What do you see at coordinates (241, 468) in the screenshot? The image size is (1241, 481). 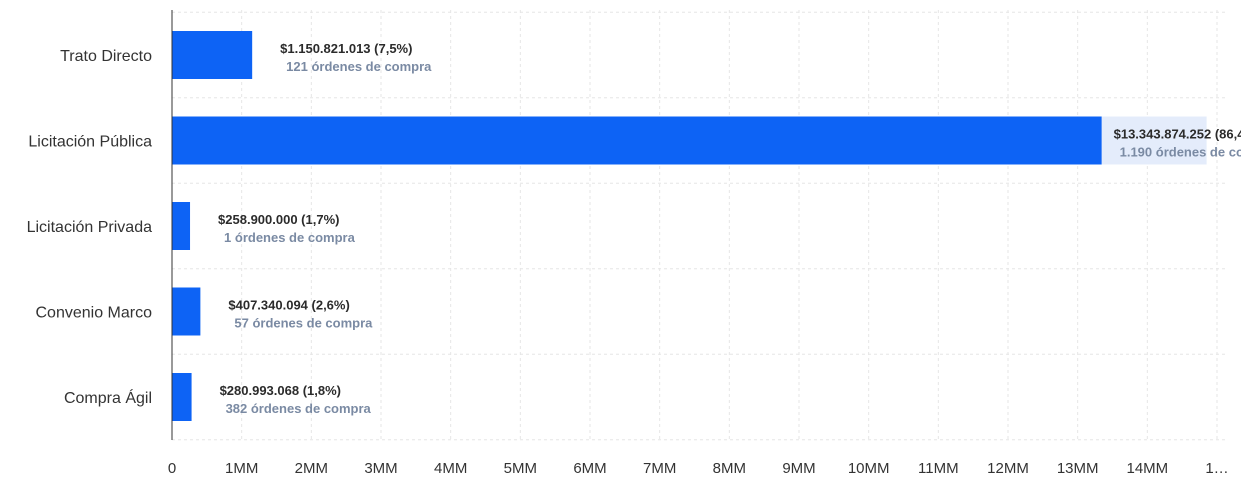 I see `x-tick-label: 1MM` at bounding box center [241, 468].